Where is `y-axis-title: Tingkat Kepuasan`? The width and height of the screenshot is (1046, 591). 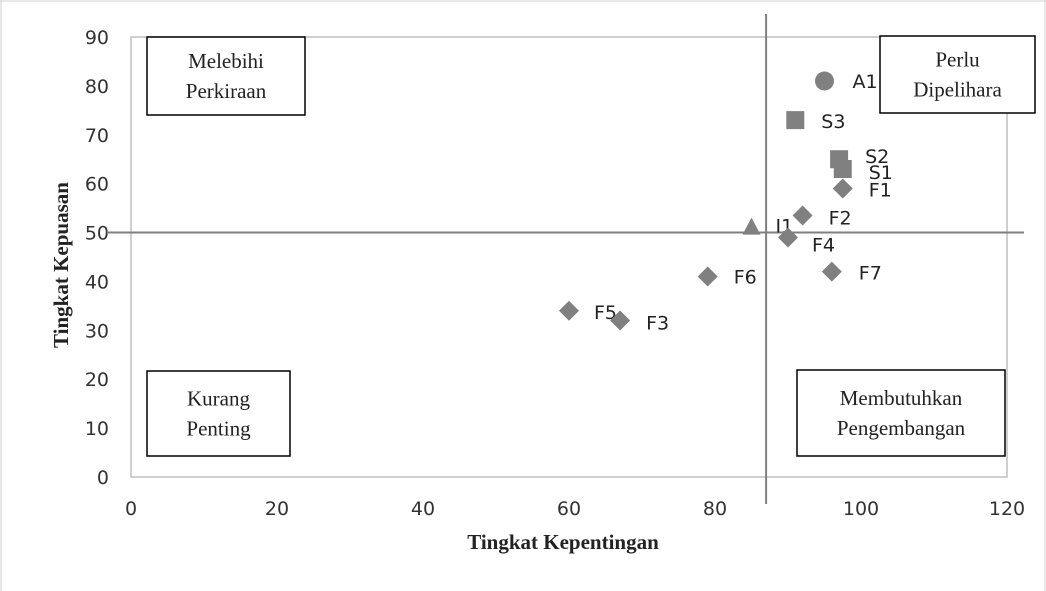
y-axis-title: Tingkat Kepuasan is located at coordinates (61, 265).